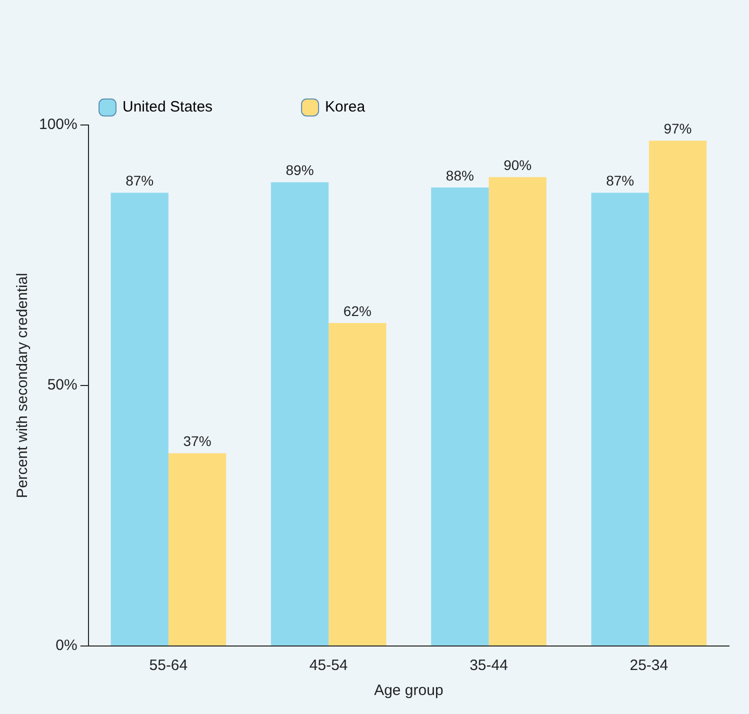  What do you see at coordinates (649, 665) in the screenshot?
I see `x-tick-label: 25-34` at bounding box center [649, 665].